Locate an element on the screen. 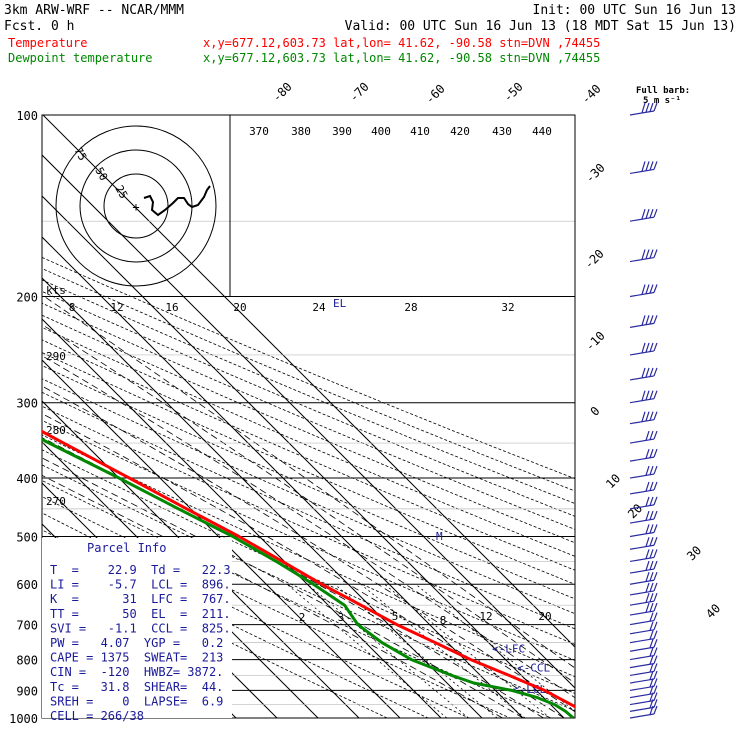  theta-side-label: 280 is located at coordinates (56, 430).